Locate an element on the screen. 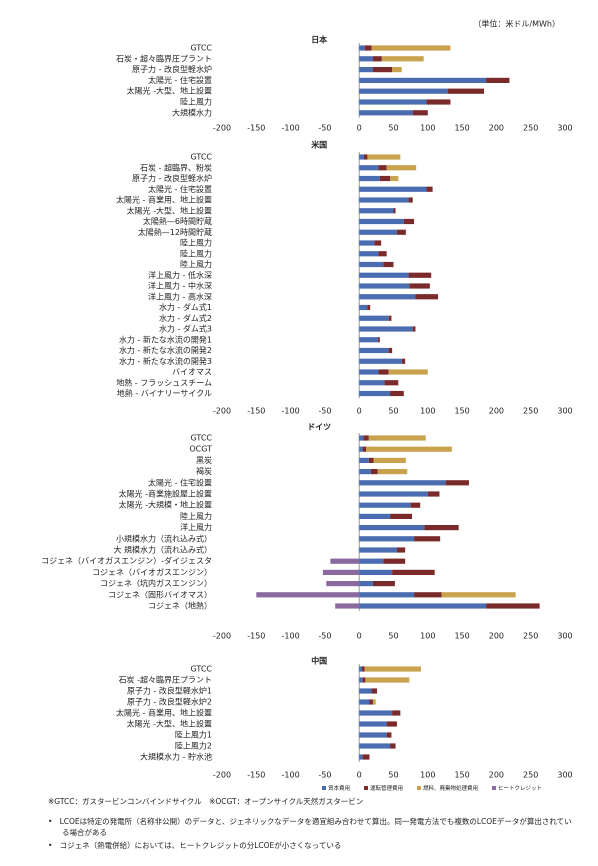 The image size is (598, 866). x-tick-label: 0 is located at coordinates (359, 411).